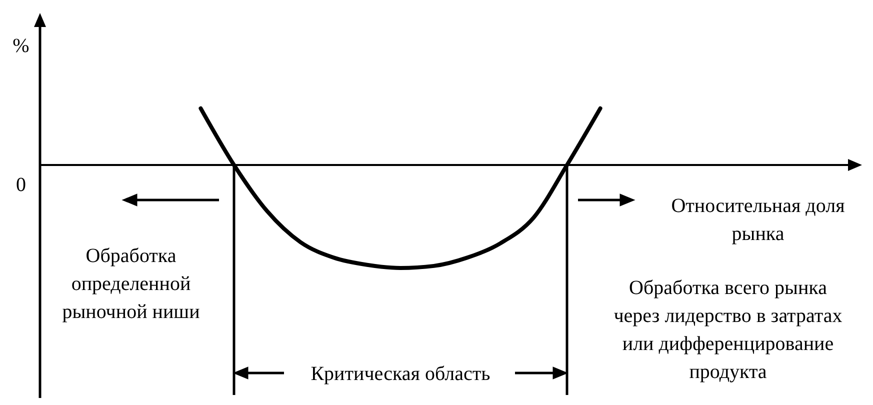  What do you see at coordinates (400, 374) in the screenshot?
I see `text: Критическая область` at bounding box center [400, 374].